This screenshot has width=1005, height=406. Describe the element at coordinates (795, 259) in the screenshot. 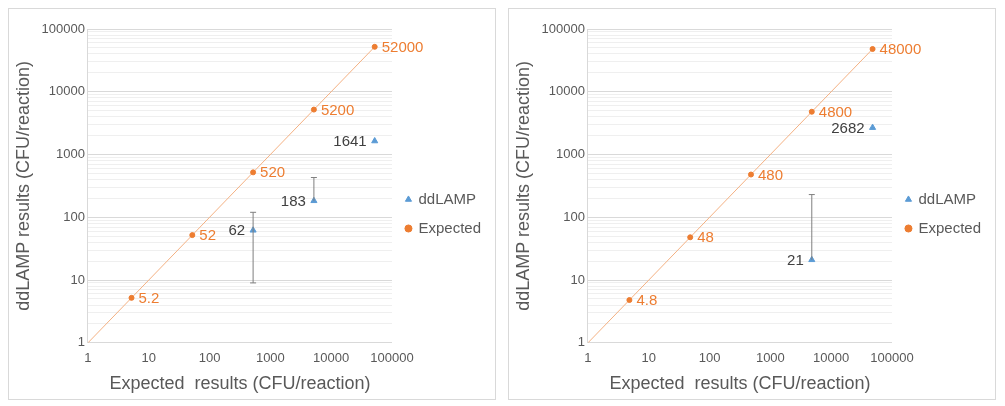

I see `data-label: 21` at that location.